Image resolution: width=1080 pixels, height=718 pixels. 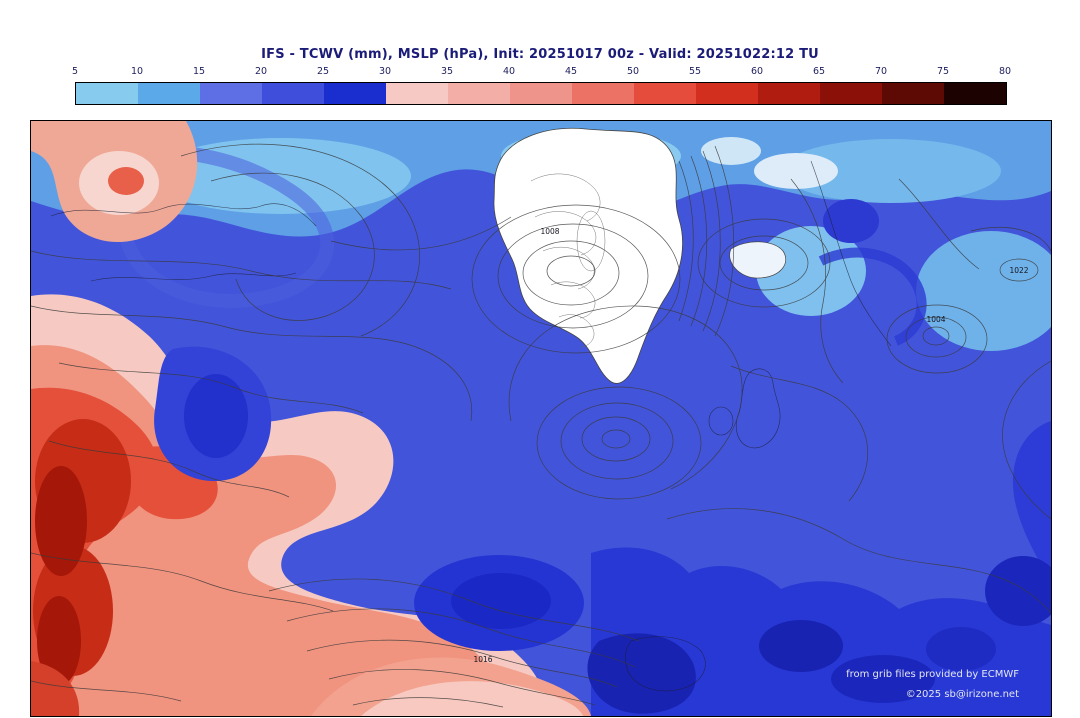 What do you see at coordinates (482, 659) in the screenshot?
I see `contour-label: 1016` at bounding box center [482, 659].